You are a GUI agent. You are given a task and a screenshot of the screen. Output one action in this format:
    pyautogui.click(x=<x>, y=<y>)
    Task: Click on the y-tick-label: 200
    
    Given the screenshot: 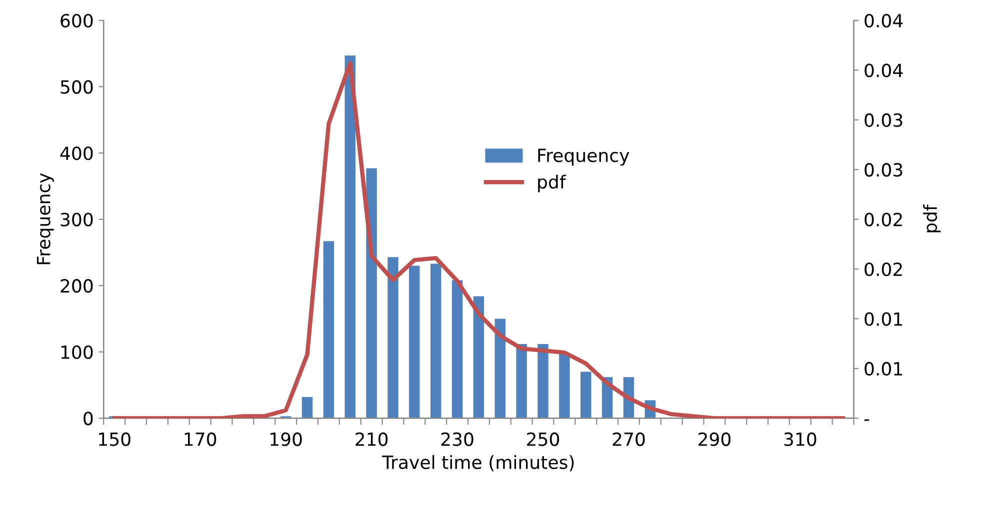 What is the action you would take?
    pyautogui.click(x=76, y=286)
    